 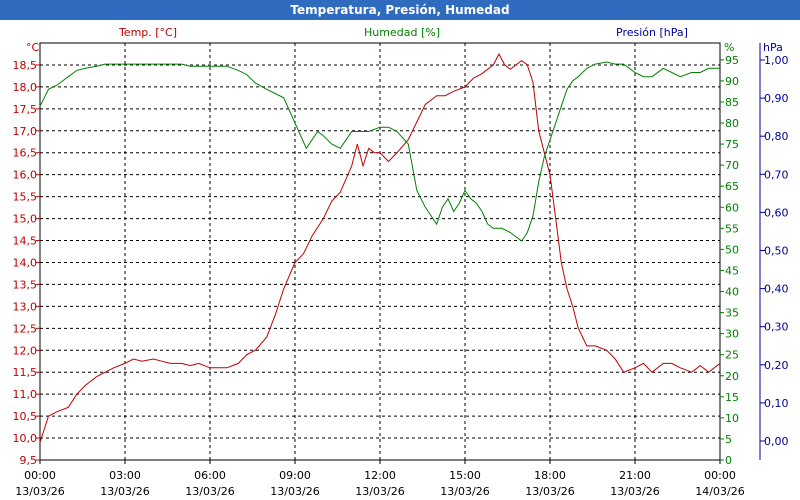 What do you see at coordinates (25, 306) in the screenshot?
I see `temperature-tick-label: 13,0` at bounding box center [25, 306].